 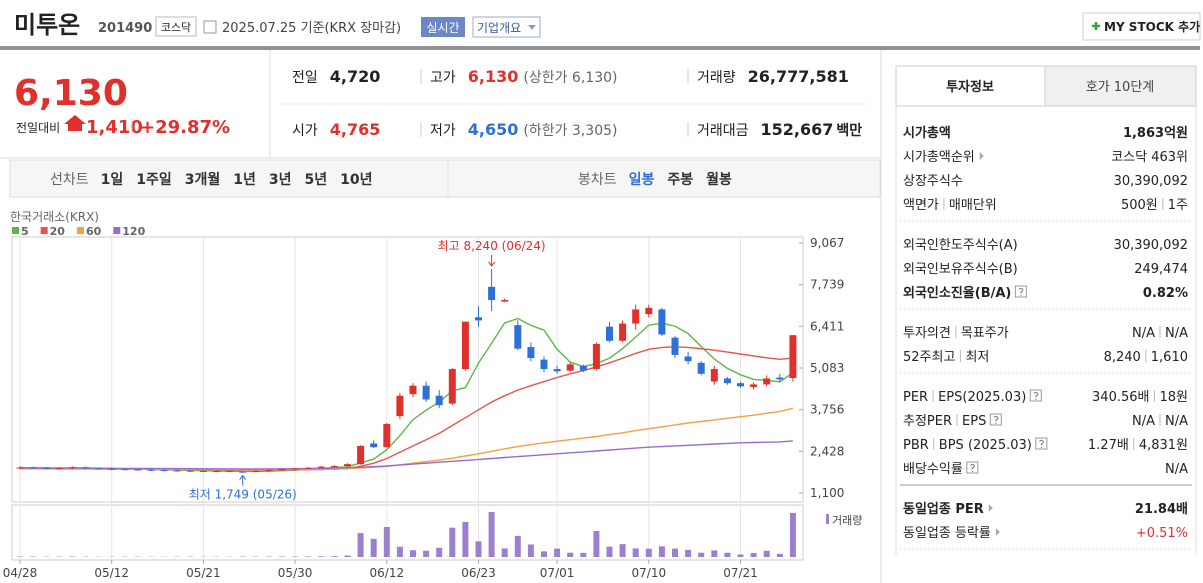 What do you see at coordinates (71, 93) in the screenshot?
I see `current-price: 6,130` at bounding box center [71, 93].